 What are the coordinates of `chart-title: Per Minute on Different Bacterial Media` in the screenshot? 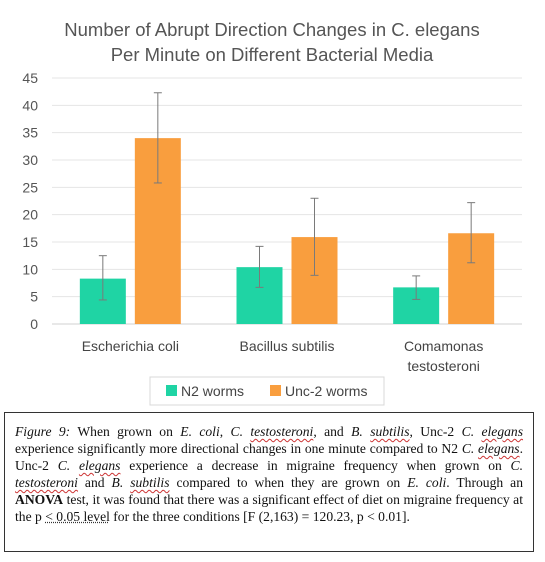 It's located at (272, 54).